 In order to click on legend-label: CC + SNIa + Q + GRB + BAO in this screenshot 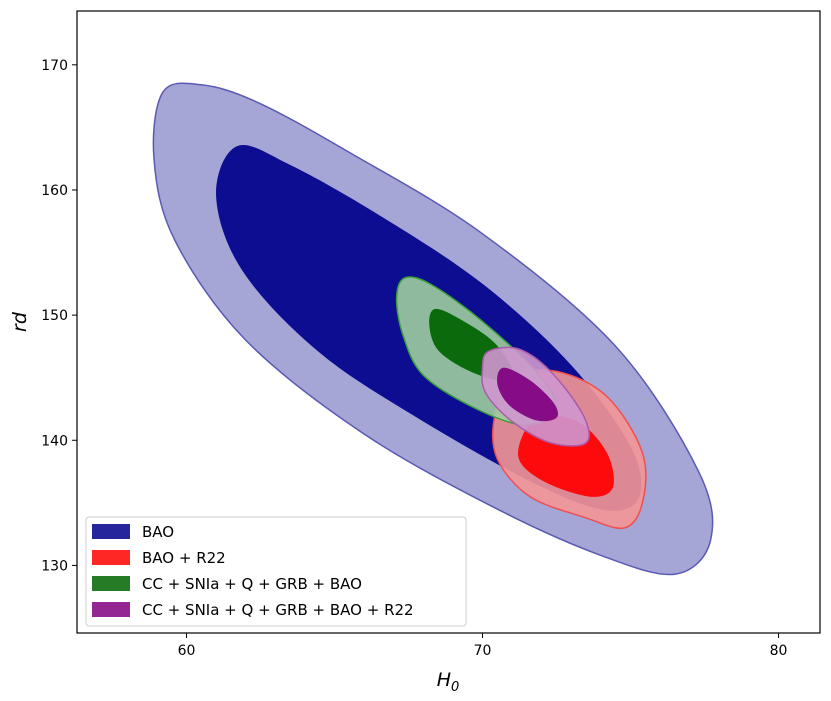, I will do `click(252, 584)`.